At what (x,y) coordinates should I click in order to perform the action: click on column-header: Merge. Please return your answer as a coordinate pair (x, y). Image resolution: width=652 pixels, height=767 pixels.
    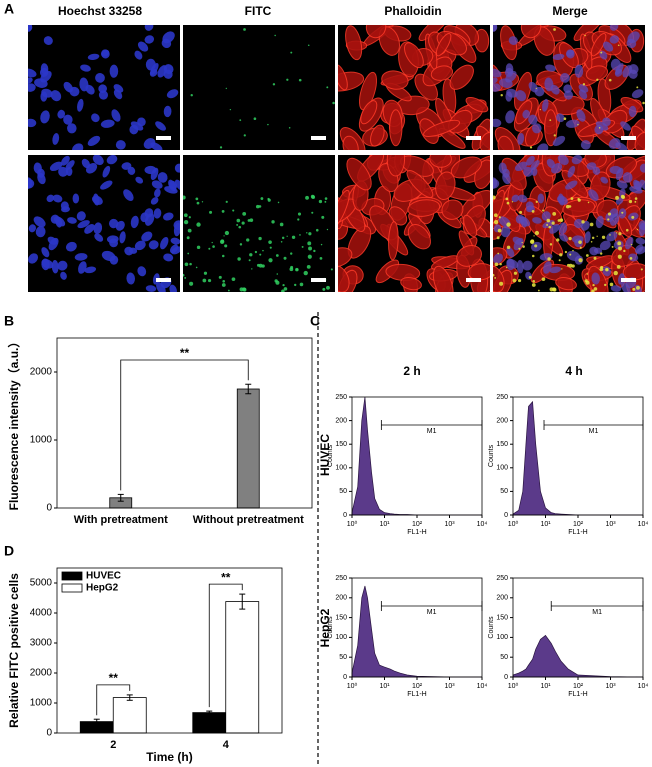
    Looking at the image, I should click on (570, 11).